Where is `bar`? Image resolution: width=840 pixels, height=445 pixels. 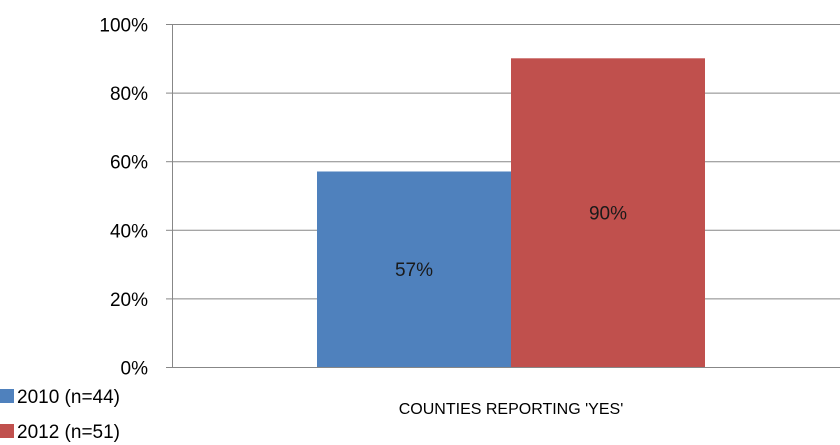
bar is located at coordinates (414, 269).